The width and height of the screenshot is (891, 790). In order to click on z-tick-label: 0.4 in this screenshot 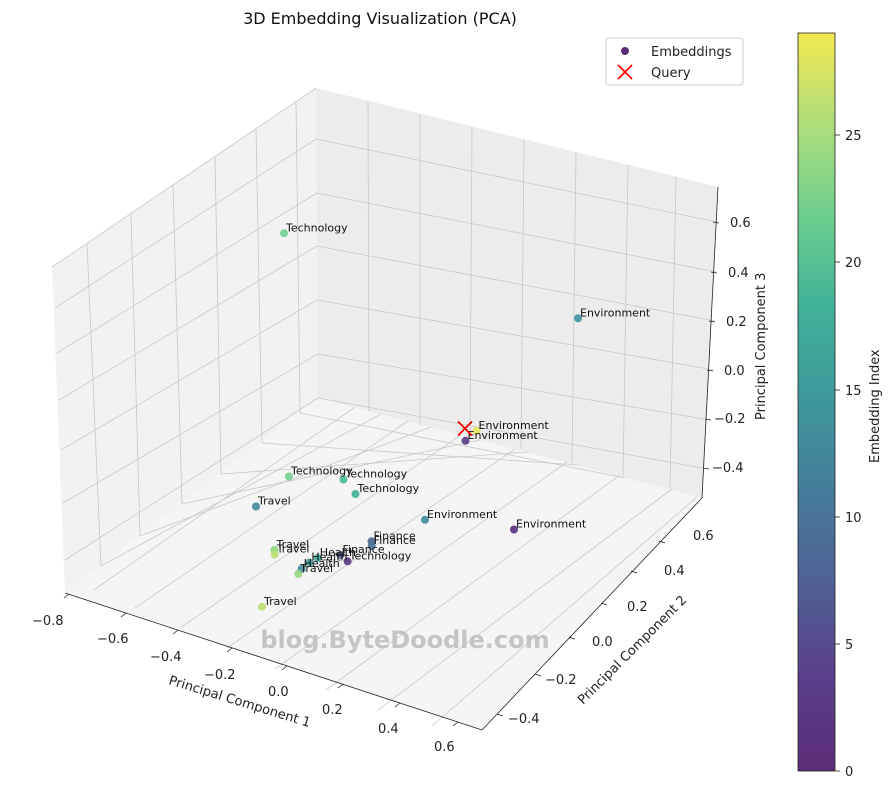, I will do `click(738, 273)`.